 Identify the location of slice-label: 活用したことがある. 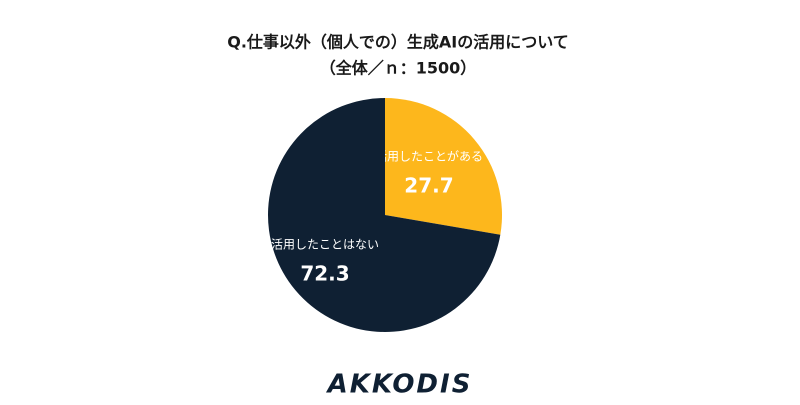
(429, 156).